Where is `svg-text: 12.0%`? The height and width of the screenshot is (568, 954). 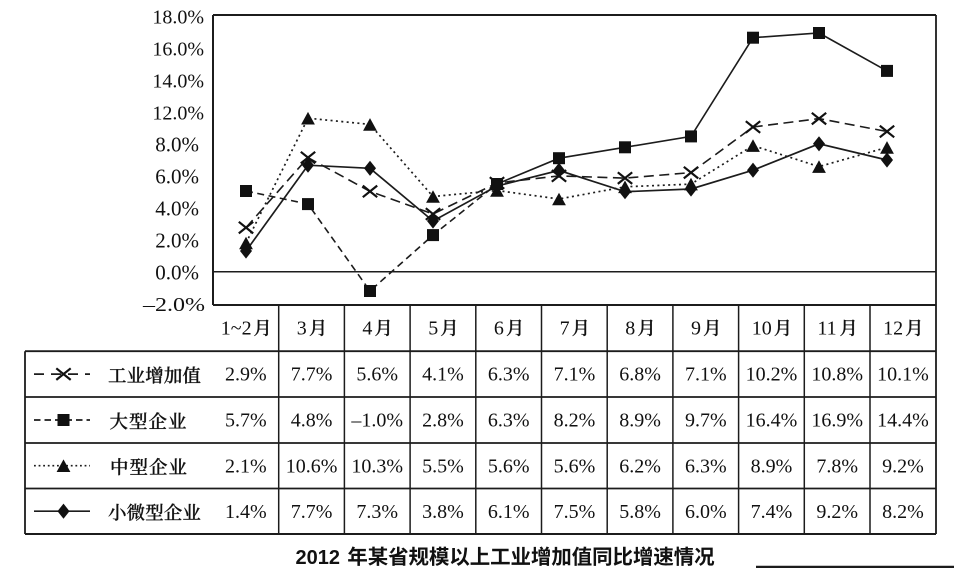 svg-text: 12.0% is located at coordinates (178, 113).